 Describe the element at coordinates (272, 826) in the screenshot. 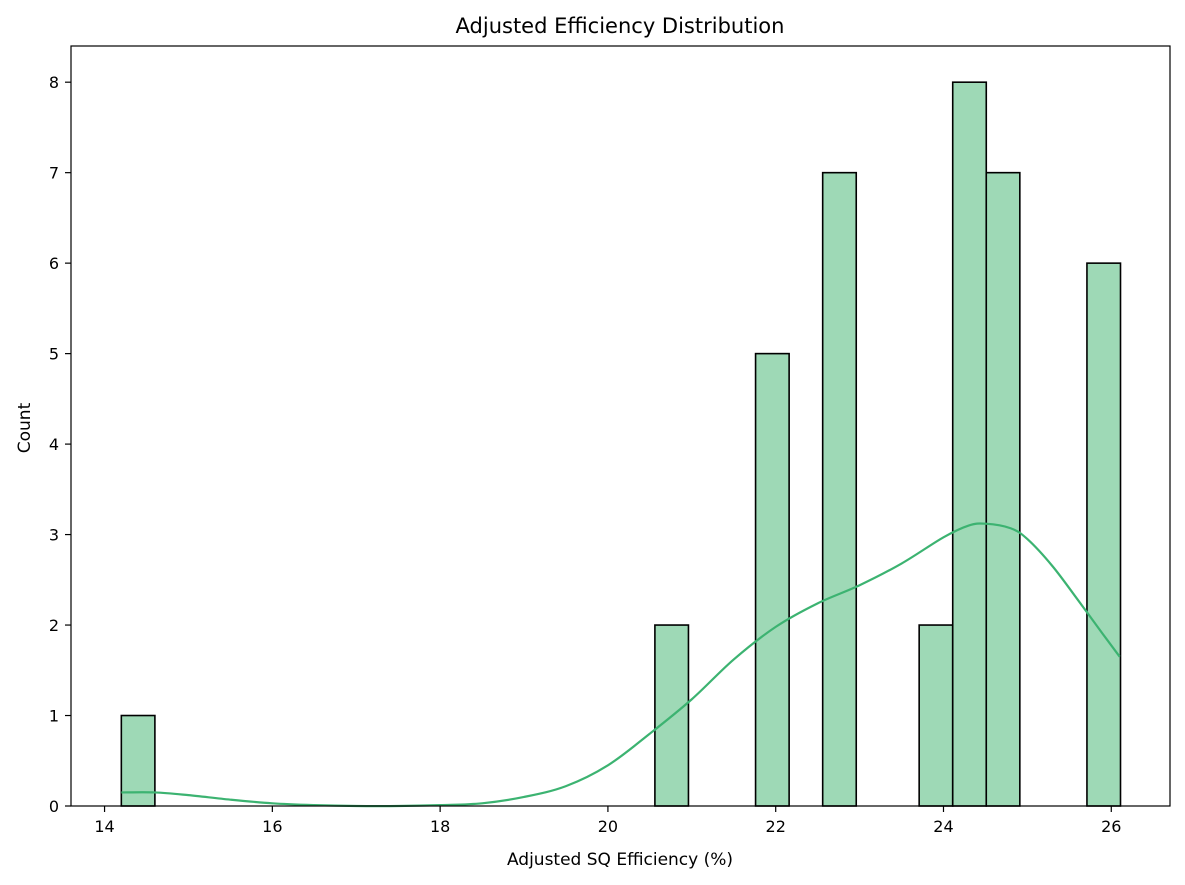

I see `x-tick-label-1: 16` at that location.